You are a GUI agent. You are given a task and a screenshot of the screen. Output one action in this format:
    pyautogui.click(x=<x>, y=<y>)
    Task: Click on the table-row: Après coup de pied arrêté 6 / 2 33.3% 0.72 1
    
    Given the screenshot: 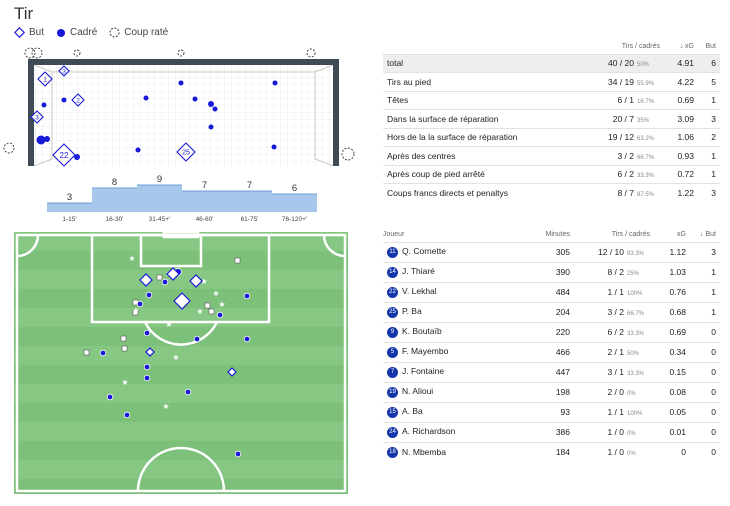 What is the action you would take?
    pyautogui.click(x=551, y=174)
    